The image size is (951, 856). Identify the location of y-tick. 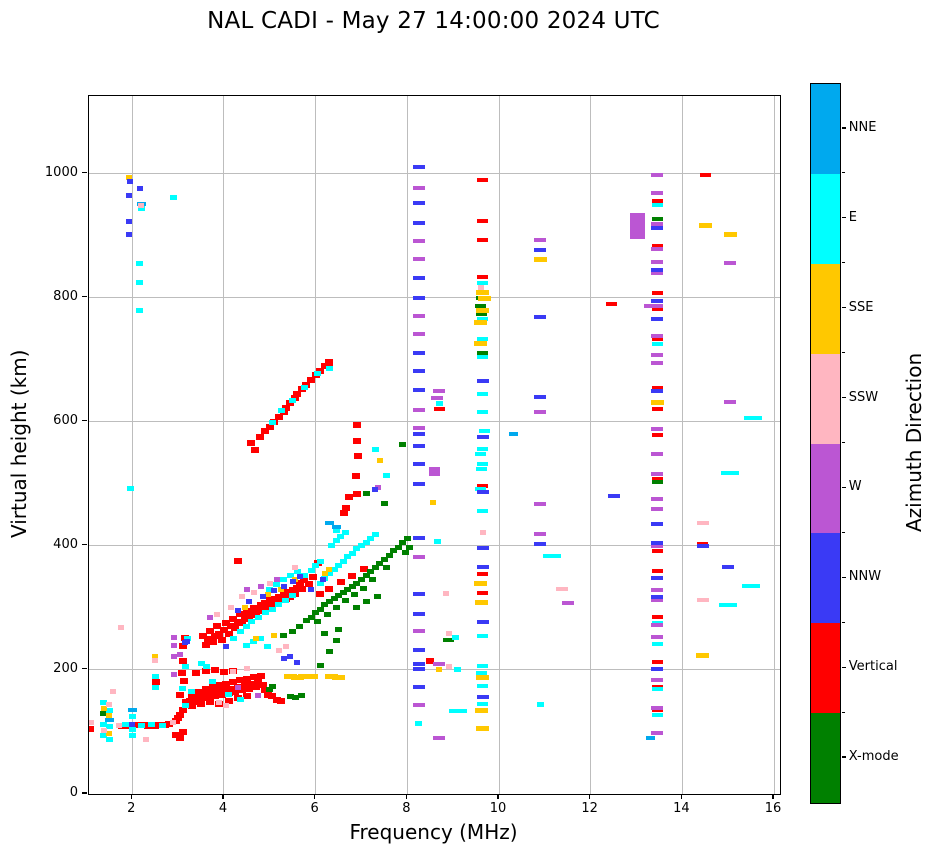
(84, 172).